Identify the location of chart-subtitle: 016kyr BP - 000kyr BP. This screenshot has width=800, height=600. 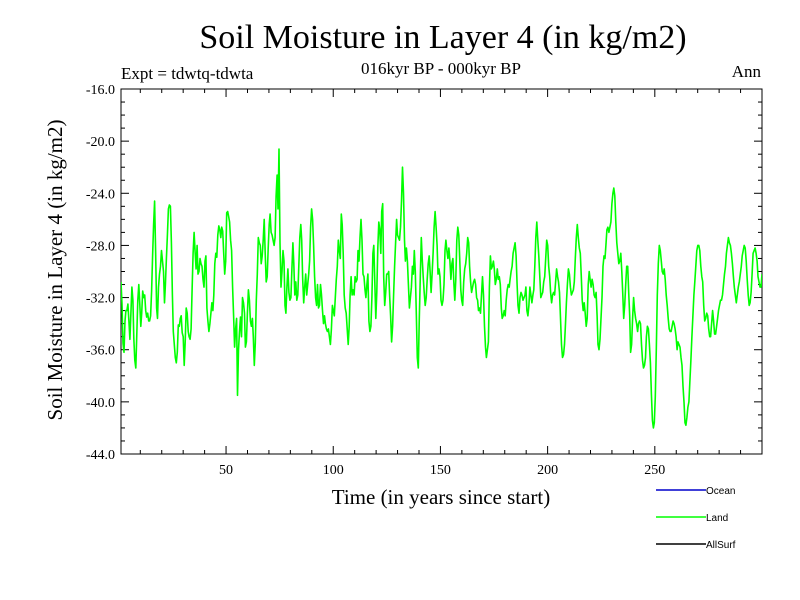
(441, 68).